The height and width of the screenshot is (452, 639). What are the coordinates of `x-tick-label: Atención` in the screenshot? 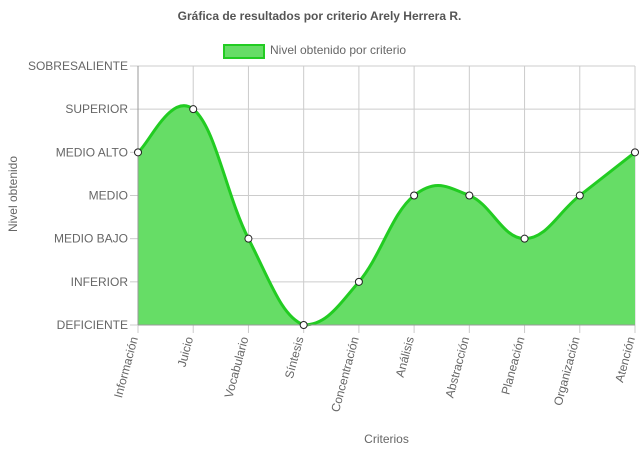 It's located at (625, 359).